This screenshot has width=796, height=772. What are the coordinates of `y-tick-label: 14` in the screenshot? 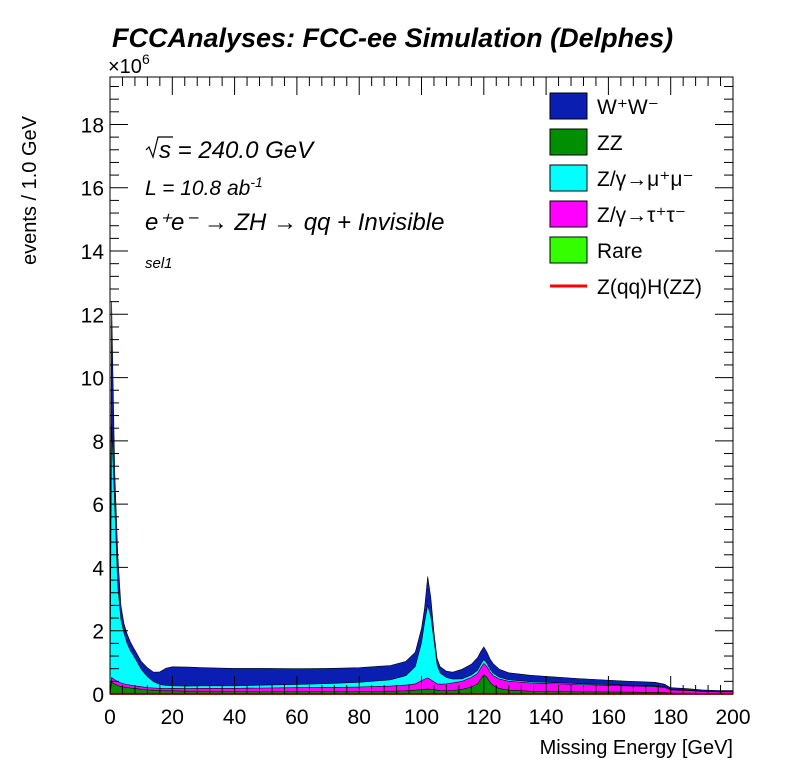 It's located at (93, 252).